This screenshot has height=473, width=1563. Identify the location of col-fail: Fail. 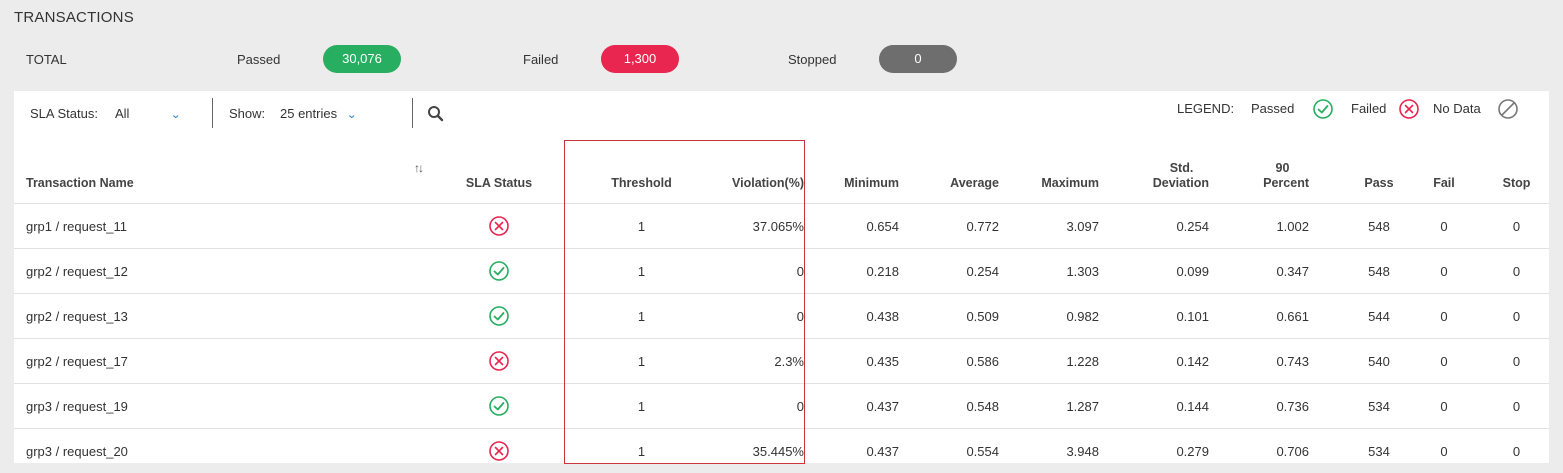
(1444, 175).